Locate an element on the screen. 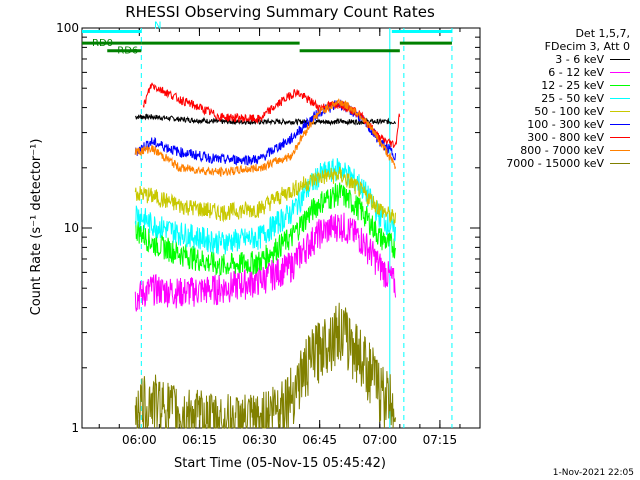  legend-entry: 50 - 100 keV is located at coordinates (562, 111).